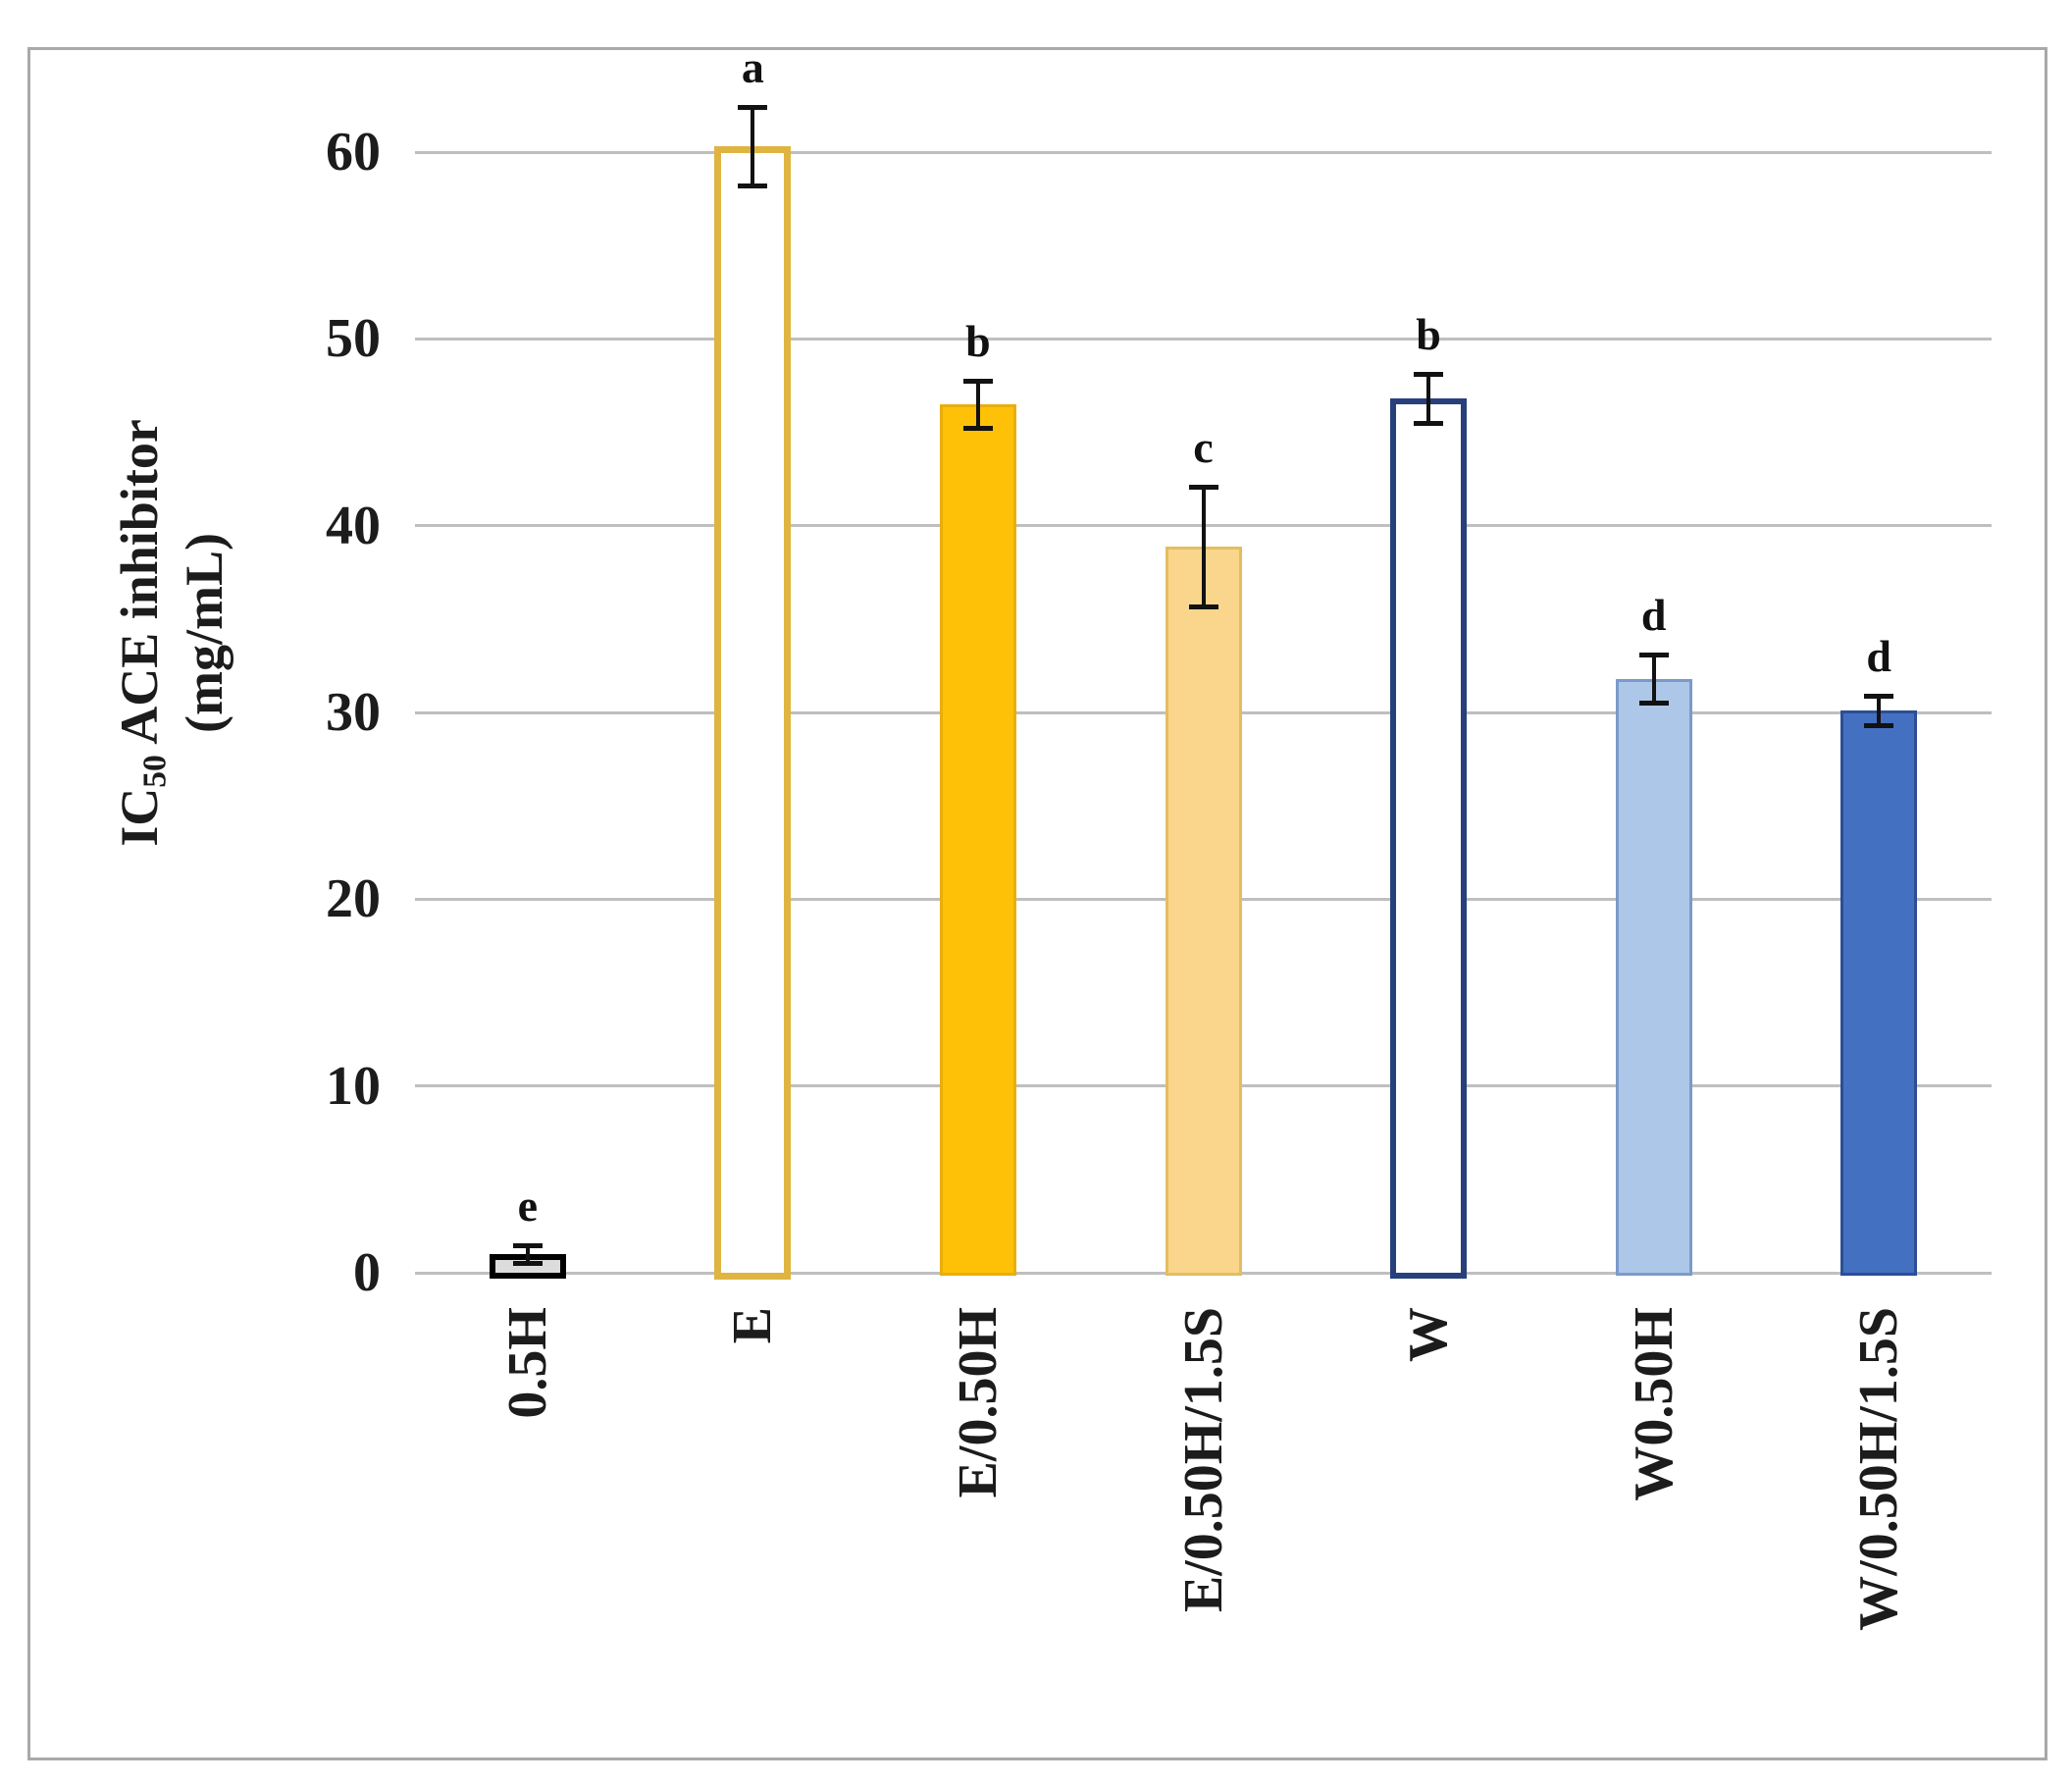 Image resolution: width=2072 pixels, height=1784 pixels. Describe the element at coordinates (1879, 1469) in the screenshot. I see `x-label-W/0.50H/1.5S: W/0.50H/1.5S` at that location.